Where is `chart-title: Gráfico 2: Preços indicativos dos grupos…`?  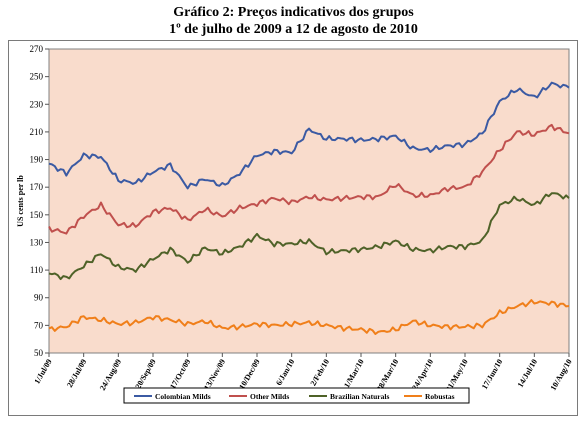 chart-title: Gráfico 2: Preços indicativos dos grupos… is located at coordinates (293, 21).